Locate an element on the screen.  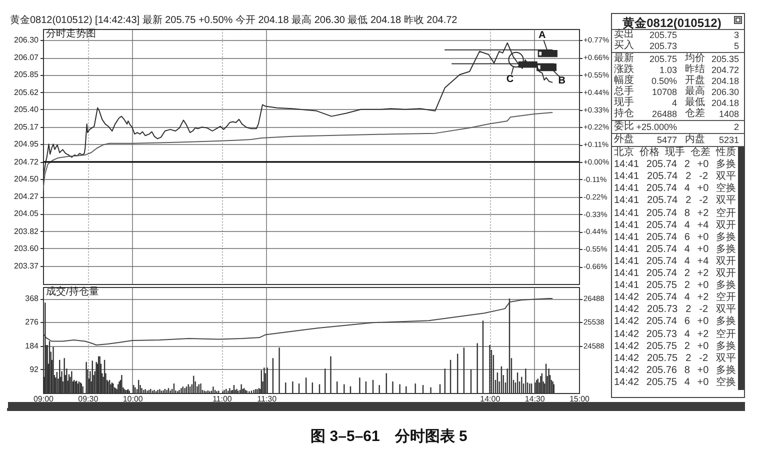
y-tick-label: 205.62 is located at coordinates (27, 92).